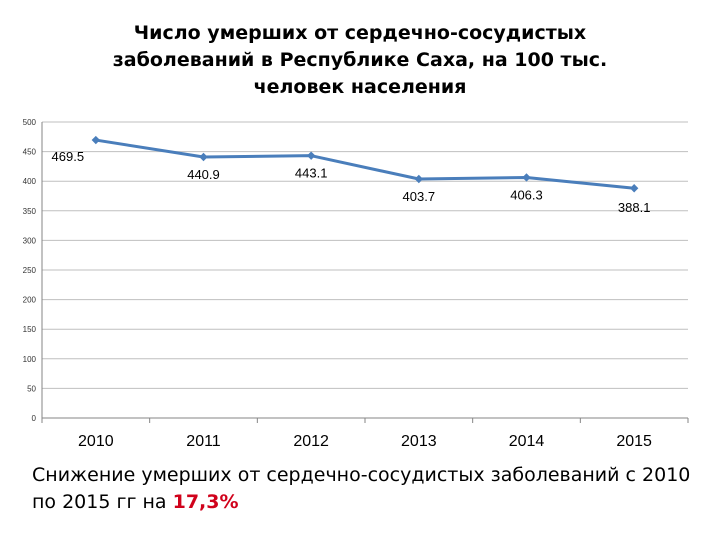  Describe the element at coordinates (205, 502) in the screenshot. I see `caption-highlight: 17,3%` at that location.